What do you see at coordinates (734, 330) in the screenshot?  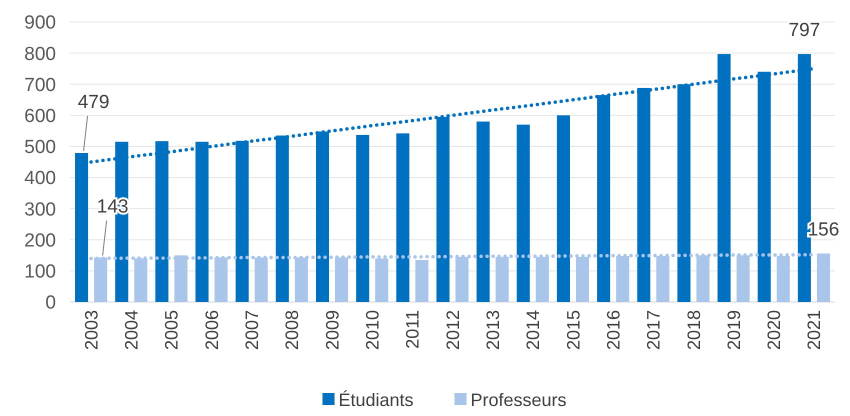 I see `x-tick-label: 2019` at bounding box center [734, 330].